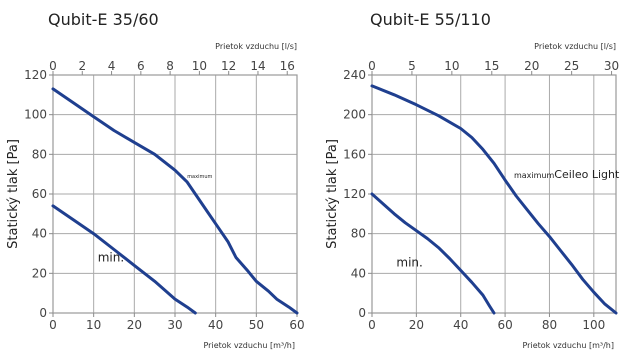  I want to click on chart-2-x-tick-label: 100, so click(593, 325).